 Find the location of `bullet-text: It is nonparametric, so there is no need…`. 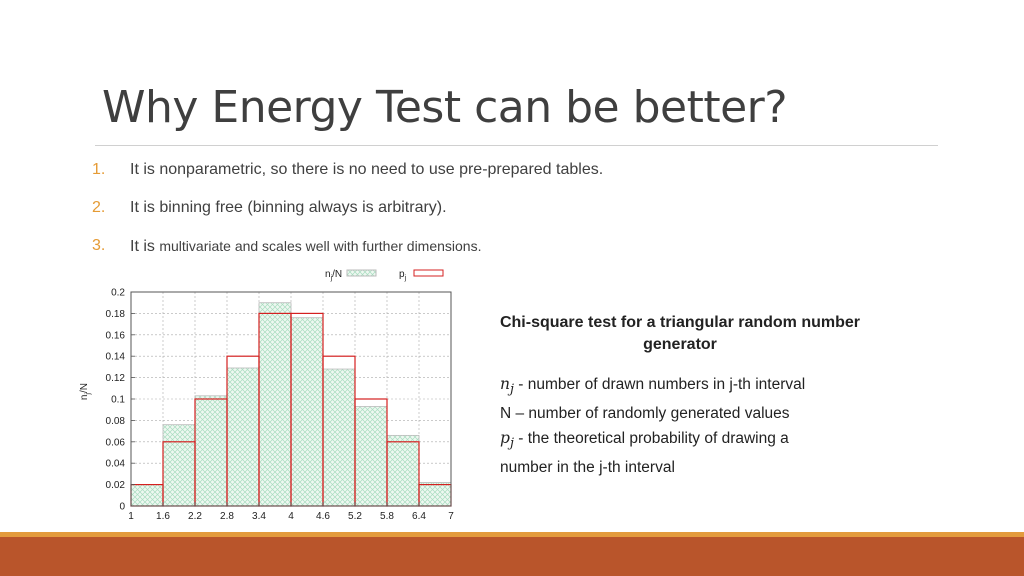

bullet-text: It is nonparametric, so there is no need… is located at coordinates (367, 169).